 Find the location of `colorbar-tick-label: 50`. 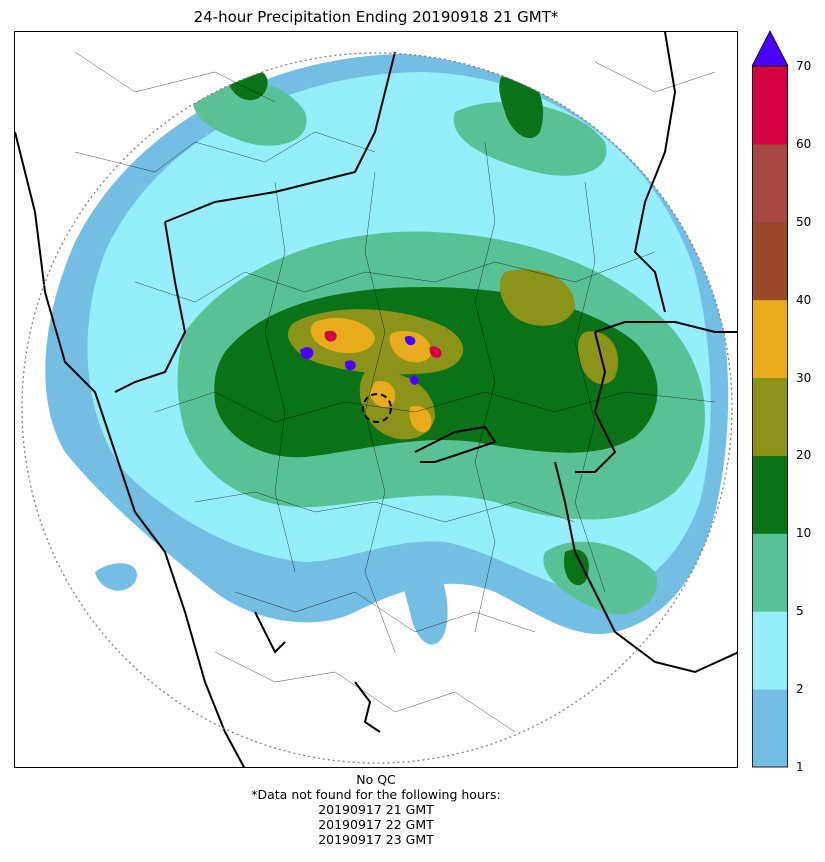

colorbar-tick-label: 50 is located at coordinates (804, 221).